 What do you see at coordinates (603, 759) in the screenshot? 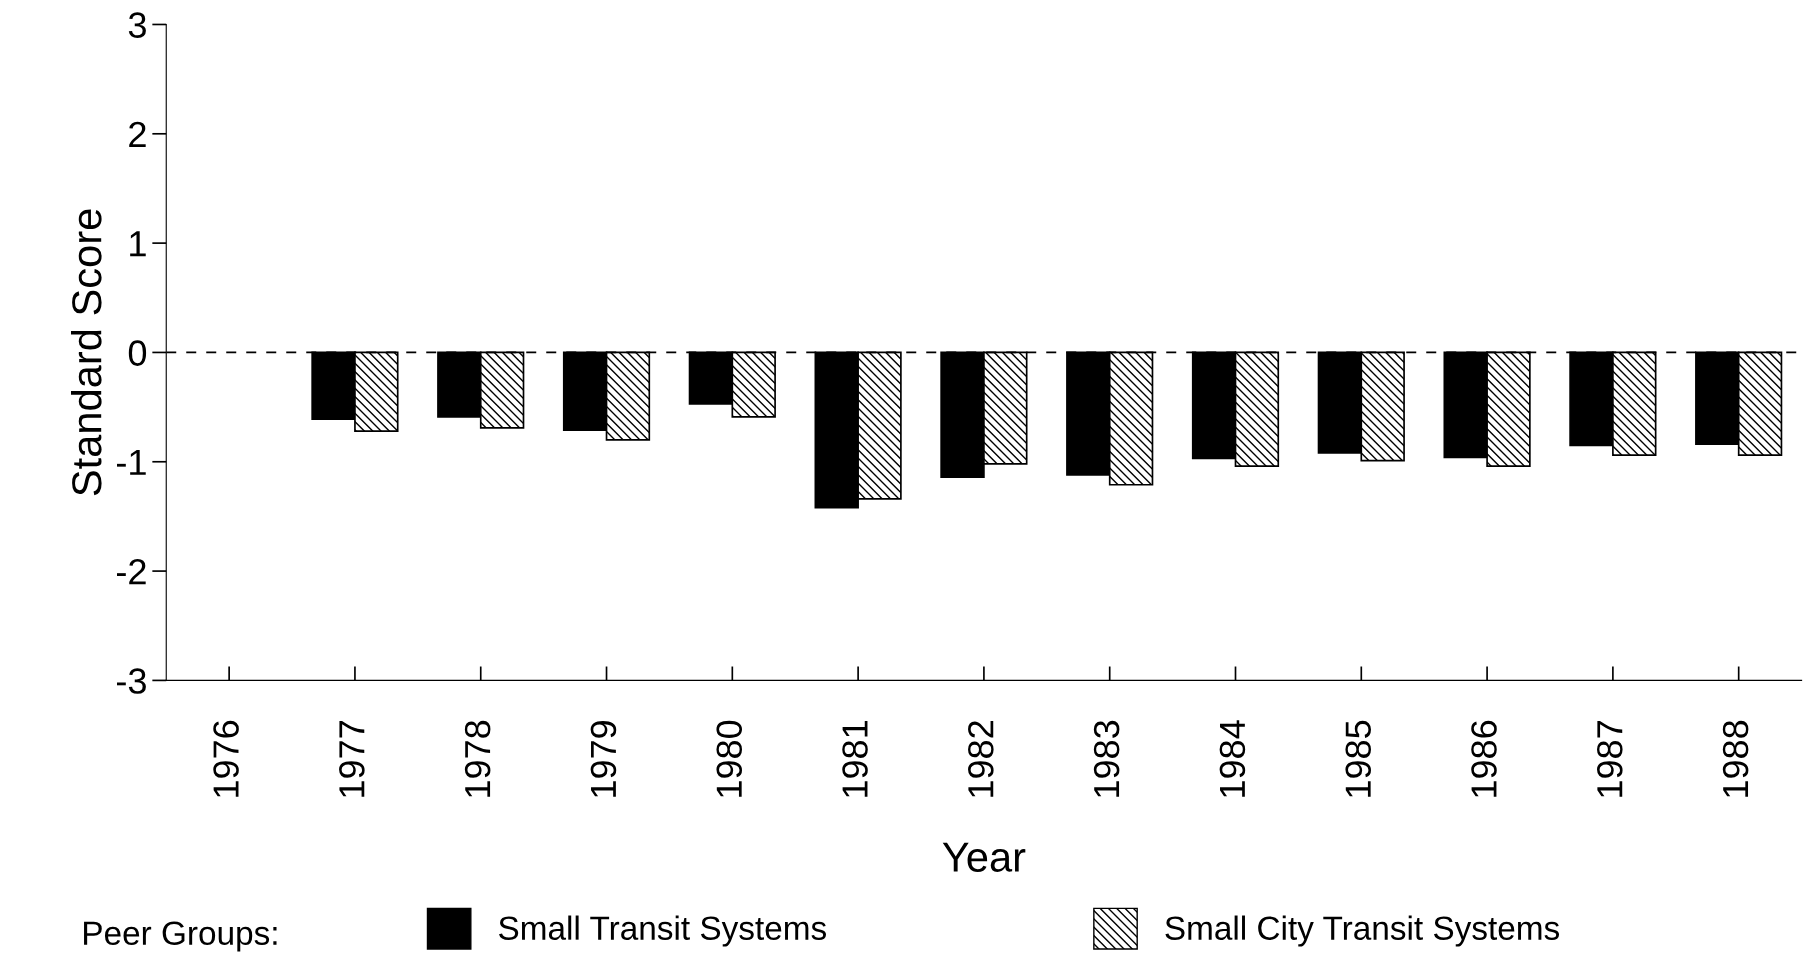
I see `x-tick-label: 1979` at bounding box center [603, 759].